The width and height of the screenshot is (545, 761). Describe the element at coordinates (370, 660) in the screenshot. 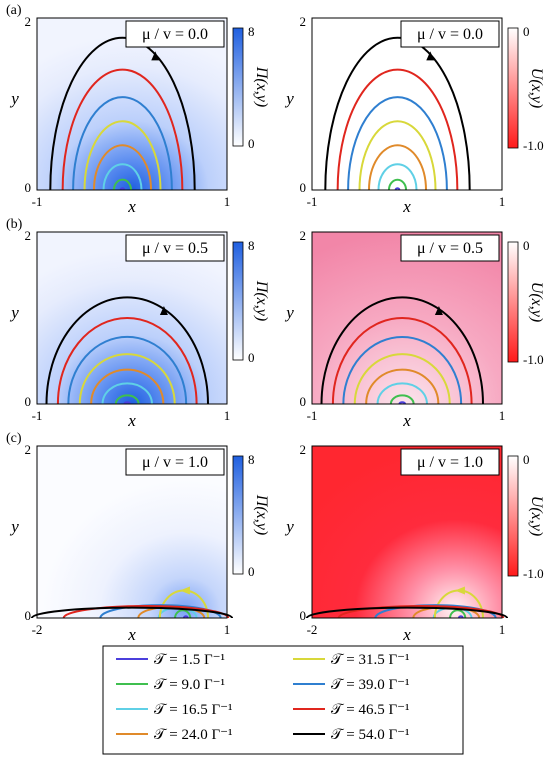

I see `legend-entry: 𝒯 = 31.5 Γ⁻¹` at that location.